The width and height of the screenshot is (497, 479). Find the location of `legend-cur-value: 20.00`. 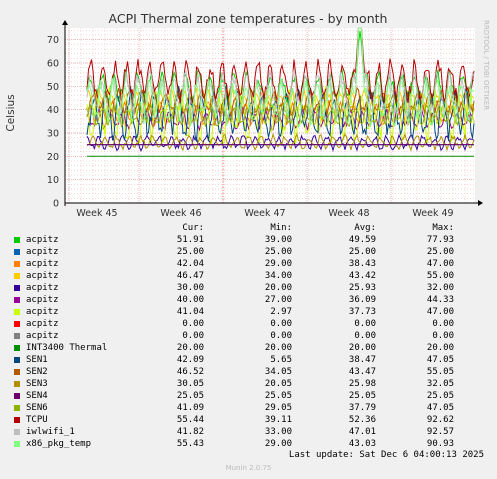

legend-cur-value: 20.00 is located at coordinates (190, 348).